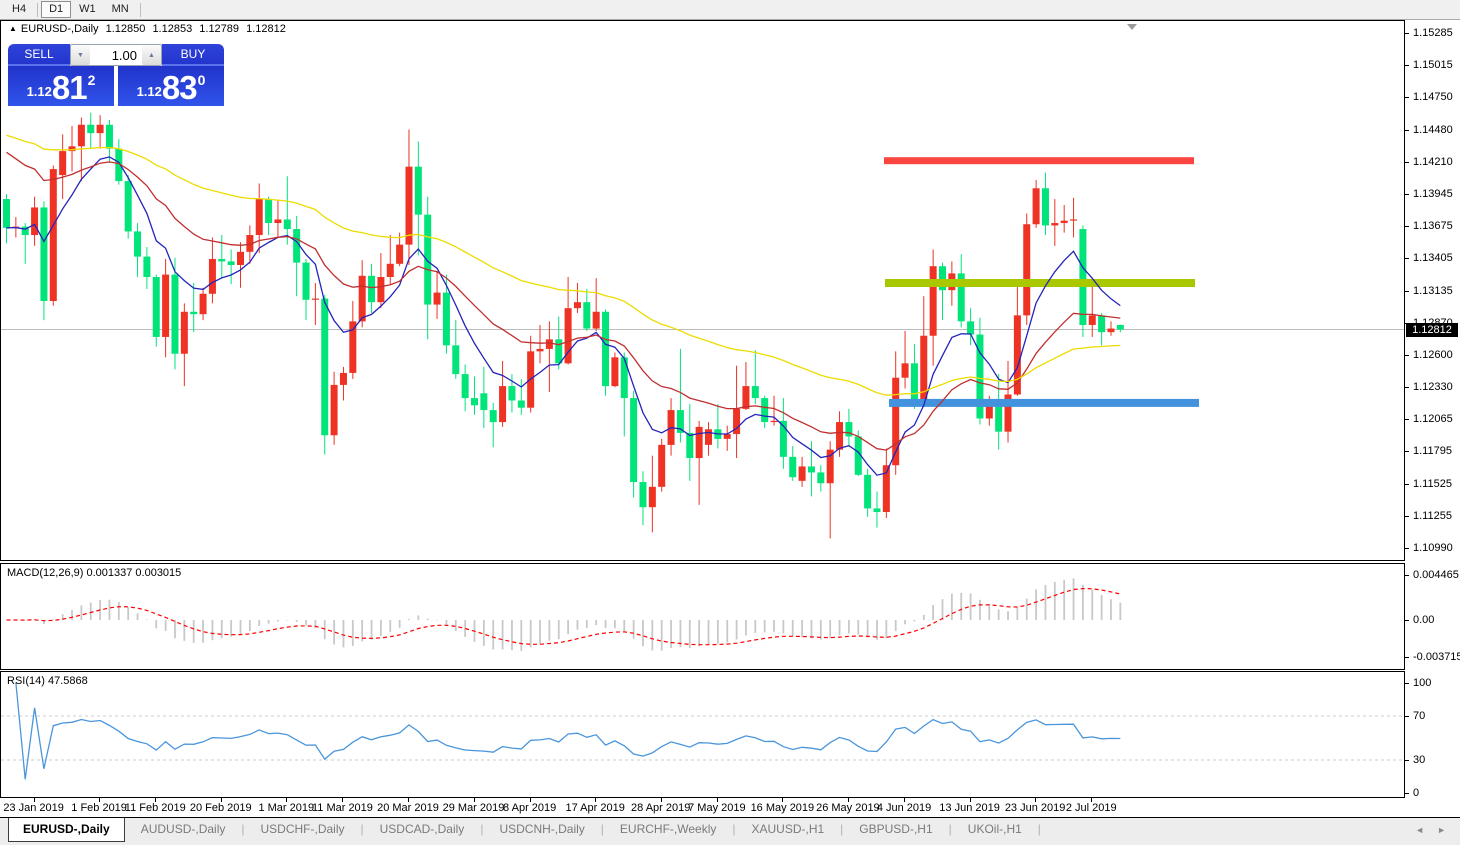  I want to click on timeframe-button-h4: H4, so click(19, 9).